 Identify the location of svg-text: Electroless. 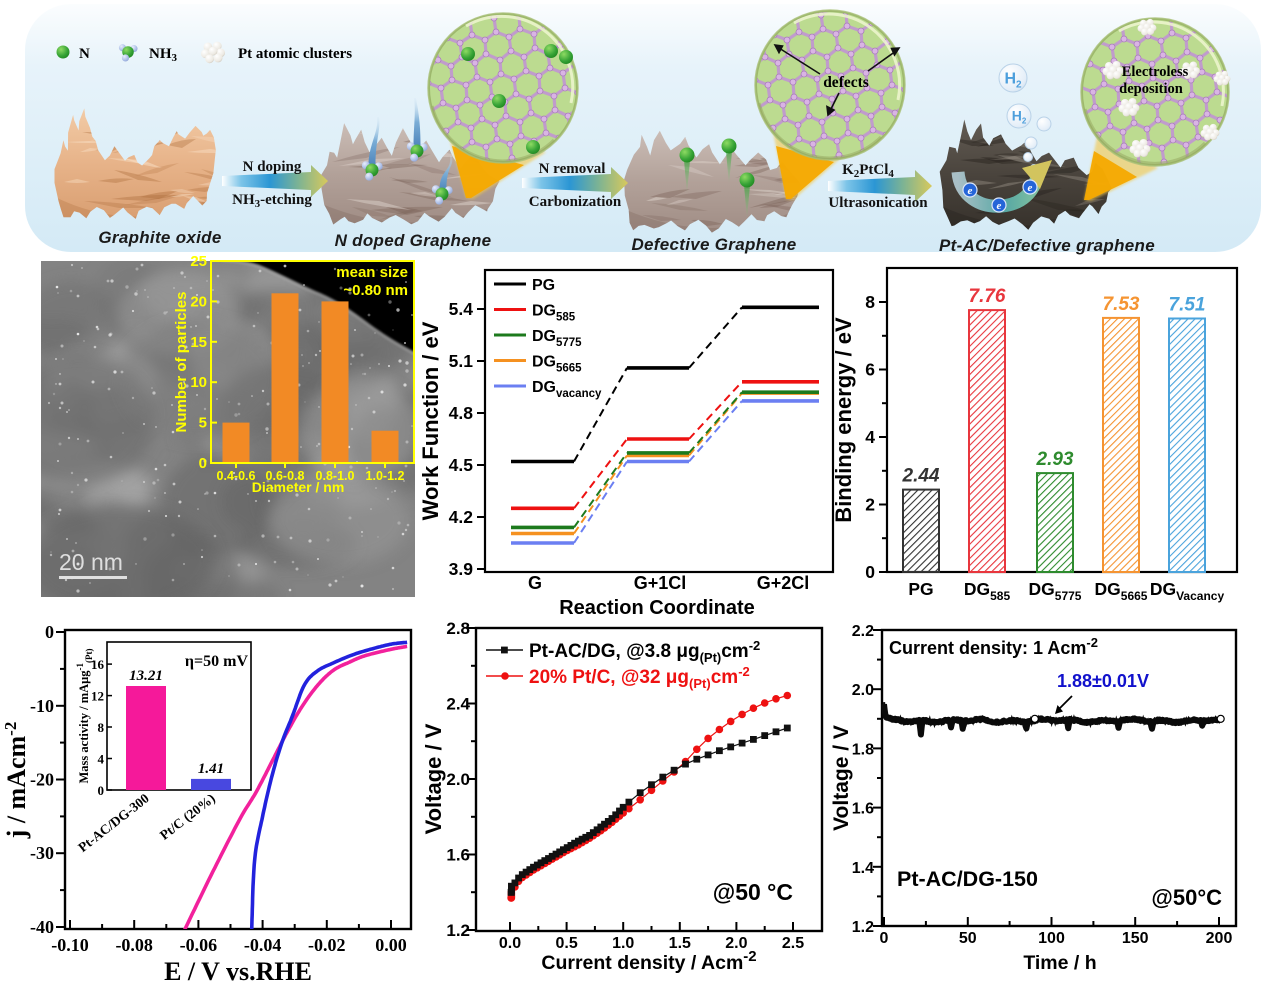
(1155, 72).